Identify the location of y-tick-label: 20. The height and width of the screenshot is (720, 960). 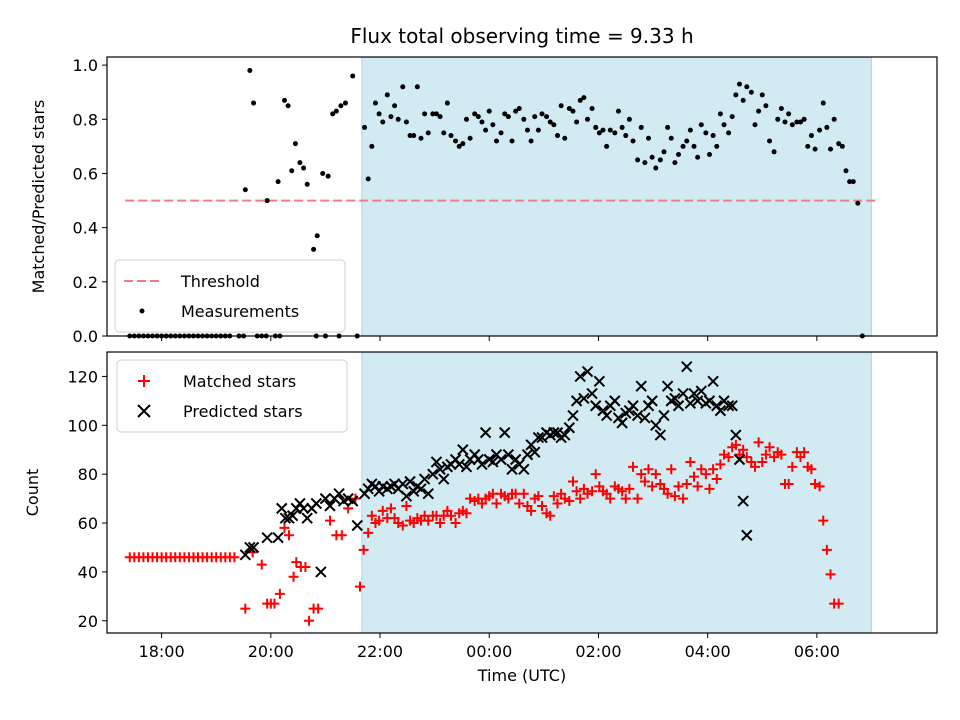
(88, 621).